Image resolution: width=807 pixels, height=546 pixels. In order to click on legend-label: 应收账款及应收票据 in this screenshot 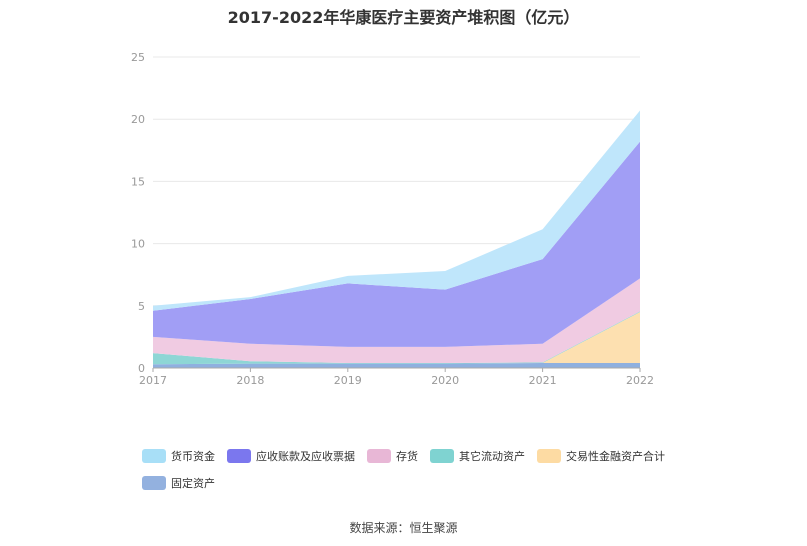, I will do `click(305, 456)`.